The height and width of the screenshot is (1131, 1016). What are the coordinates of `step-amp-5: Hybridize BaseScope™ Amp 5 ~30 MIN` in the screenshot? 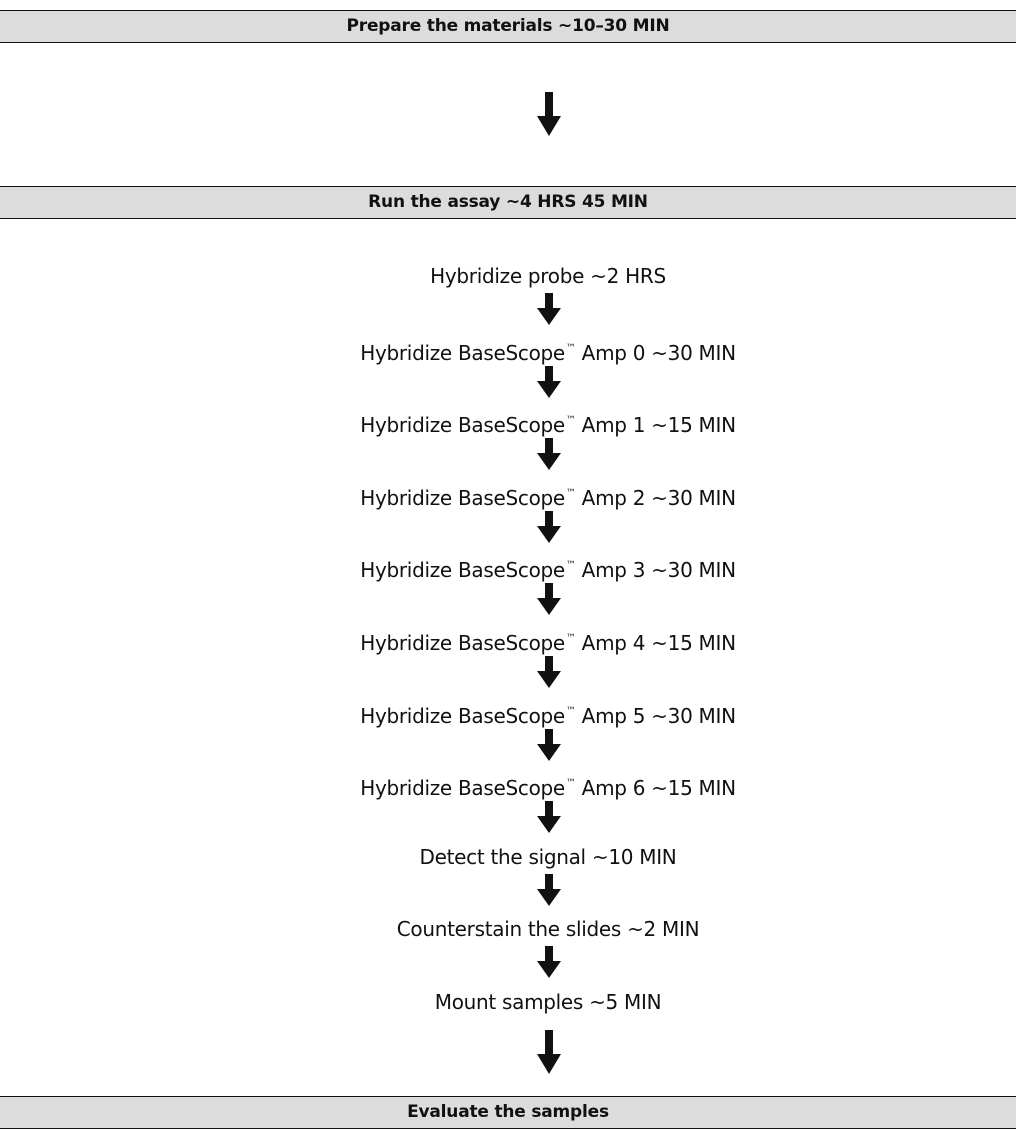 It's located at (548, 716).